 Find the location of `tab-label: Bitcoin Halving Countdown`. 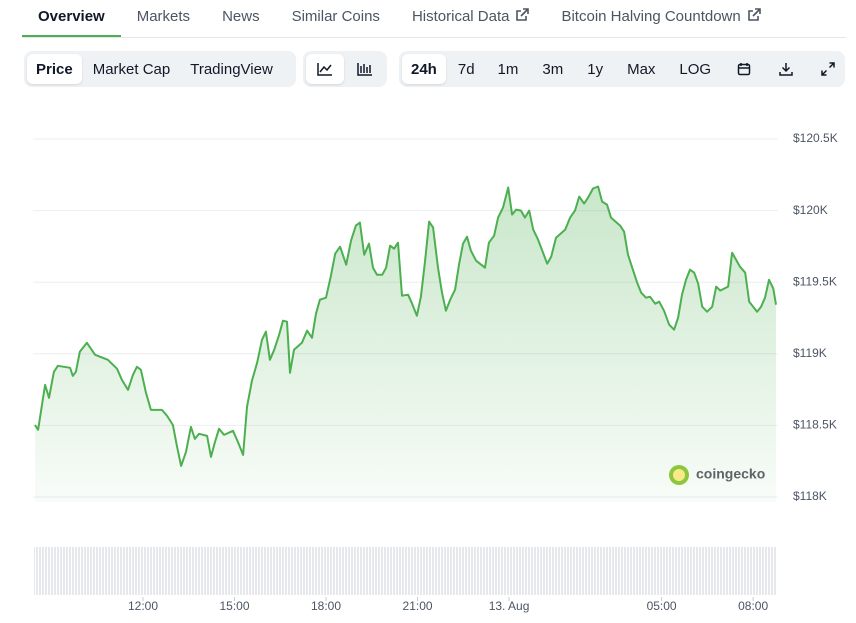

tab-label: Bitcoin Halving Countdown is located at coordinates (651, 16).